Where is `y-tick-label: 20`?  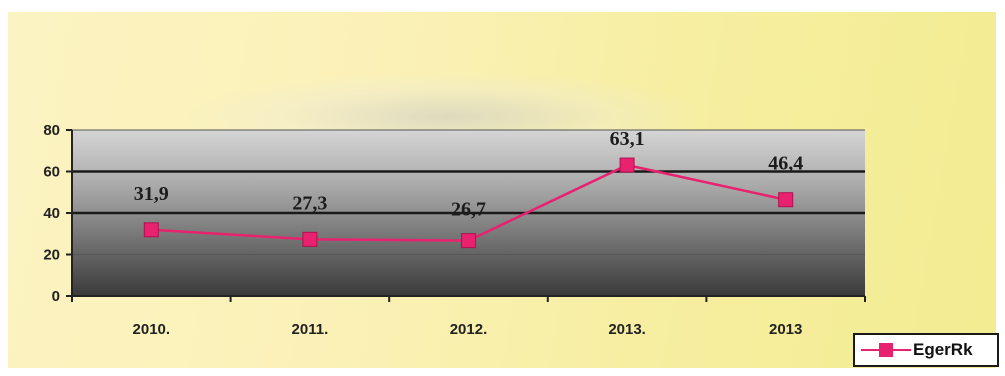 y-tick-label: 20 is located at coordinates (51, 255).